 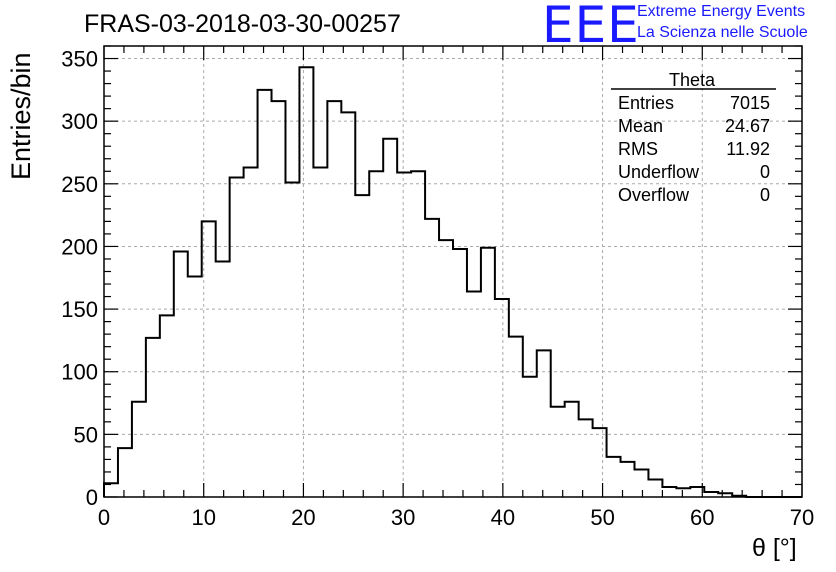 I want to click on y-tick-label: 0, so click(x=92, y=497).